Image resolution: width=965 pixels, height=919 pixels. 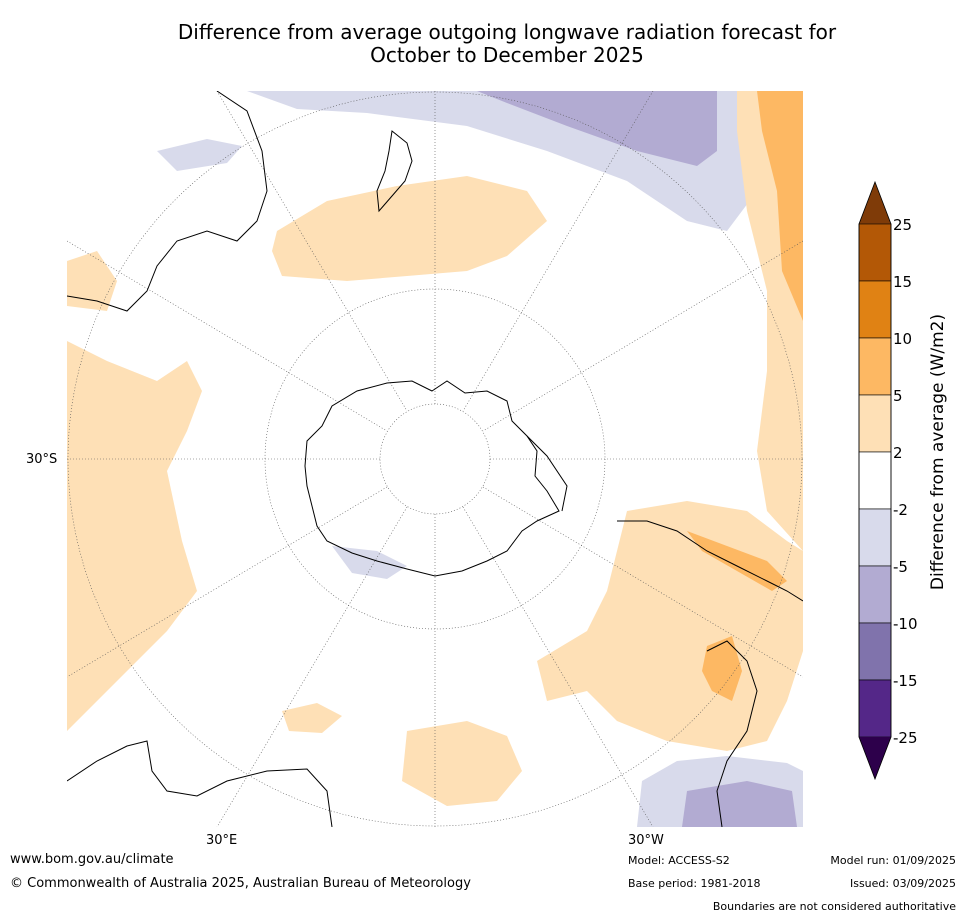 What do you see at coordinates (432, 478) in the screenshot?
I see `antarctica-coastline` at bounding box center [432, 478].